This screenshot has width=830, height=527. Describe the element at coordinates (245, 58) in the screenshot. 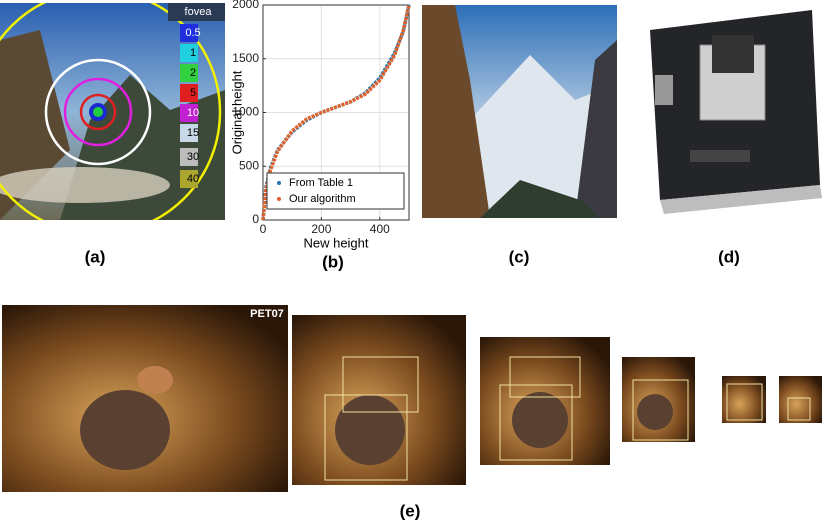

I see `y-tick-label: 1500` at that location.